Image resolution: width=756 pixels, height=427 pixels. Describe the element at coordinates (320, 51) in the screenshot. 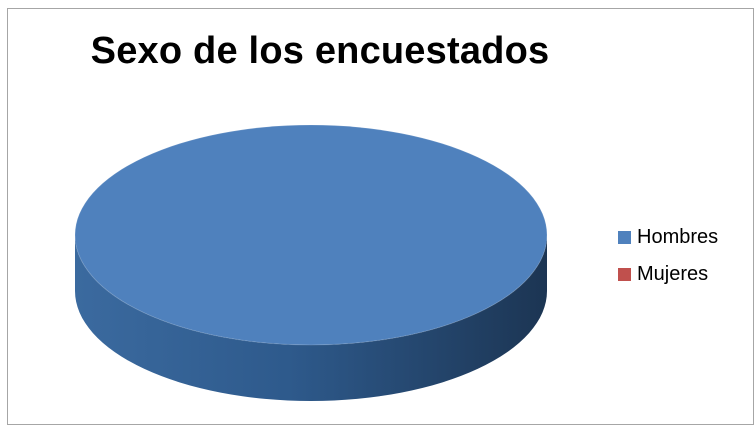

I see `chart-title: Sexo de los encuestados` at that location.